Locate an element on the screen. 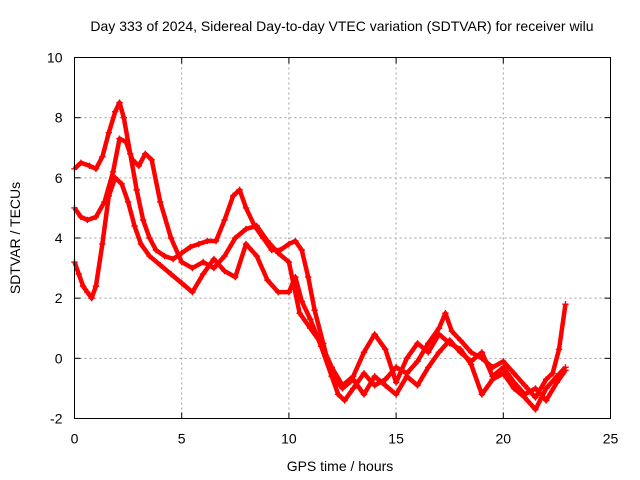 The width and height of the screenshot is (640, 480). y-tick-label: 2 is located at coordinates (59, 298).